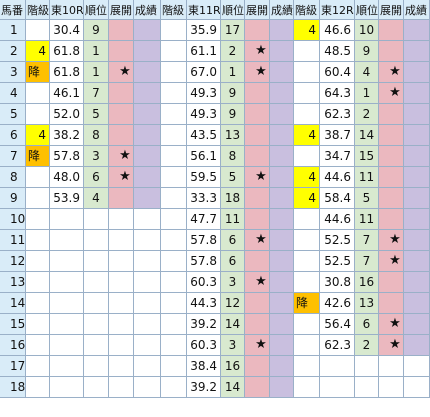 This screenshot has width=430, height=417. What do you see at coordinates (417, 10) in the screenshot?
I see `header-cell: 成績` at bounding box center [417, 10].